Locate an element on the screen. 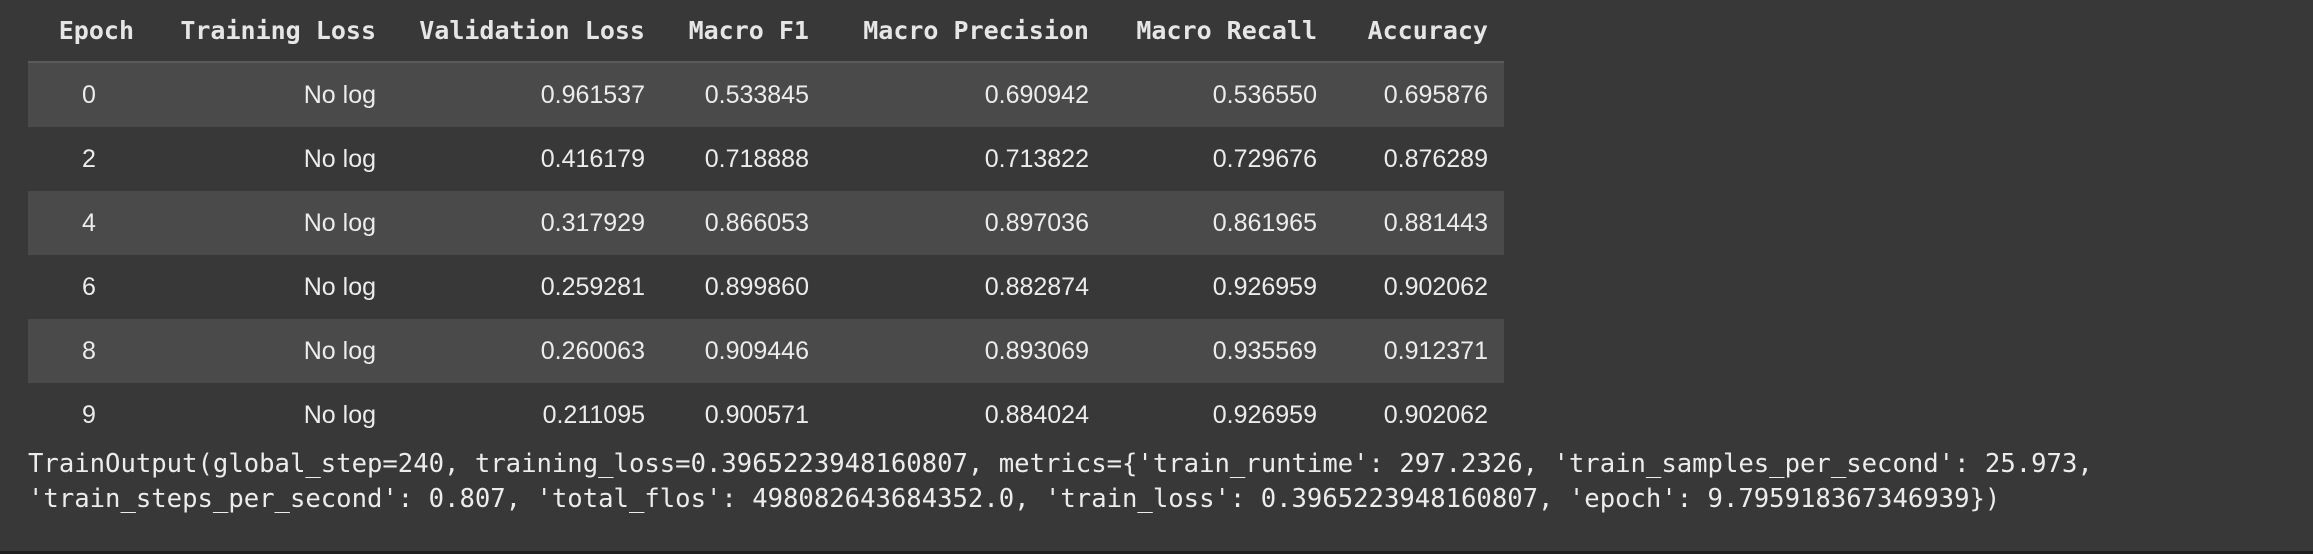 This screenshot has width=2313, height=554. cell-validation-loss: 0.211095 is located at coordinates (526, 415).